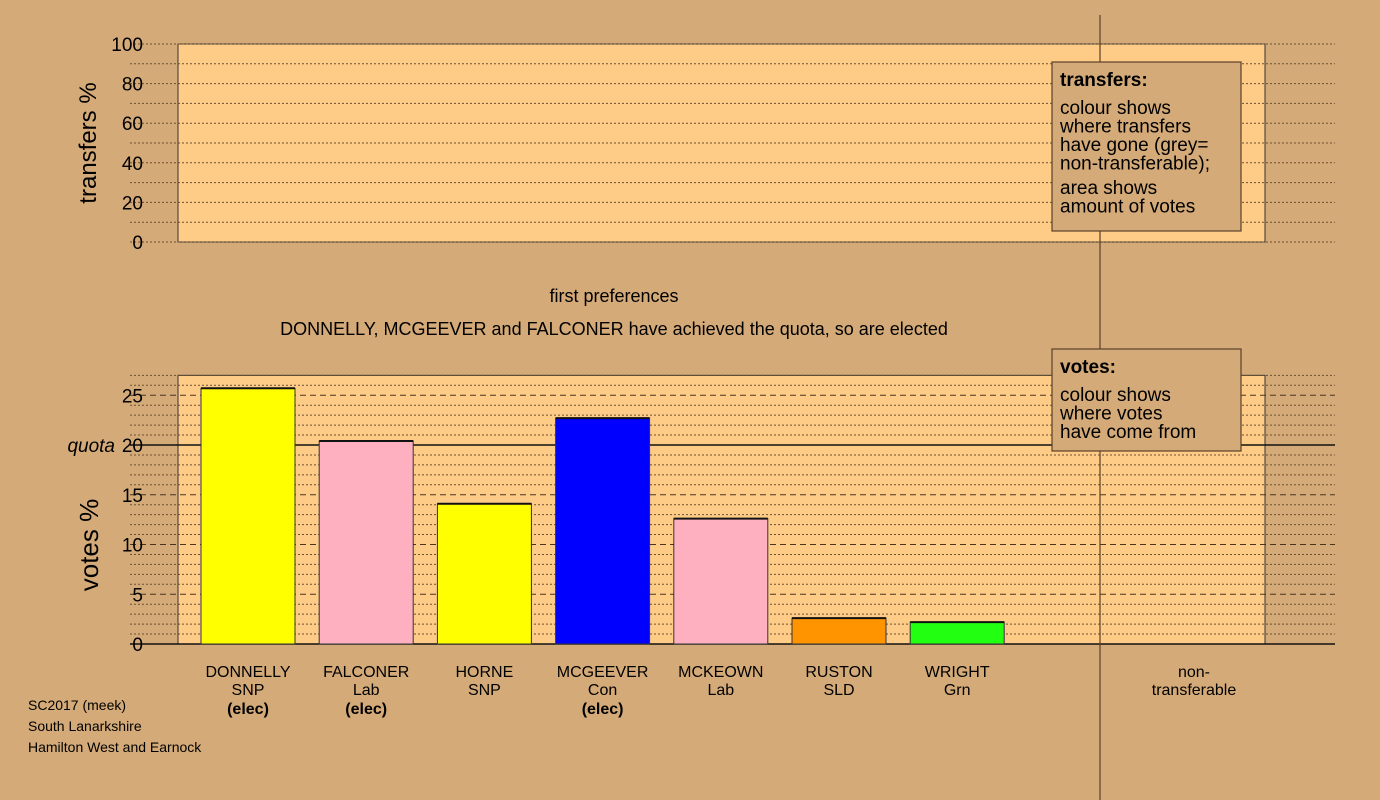  Describe the element at coordinates (1134, 145) in the screenshot. I see `legend-text: have gone (grey=` at that location.